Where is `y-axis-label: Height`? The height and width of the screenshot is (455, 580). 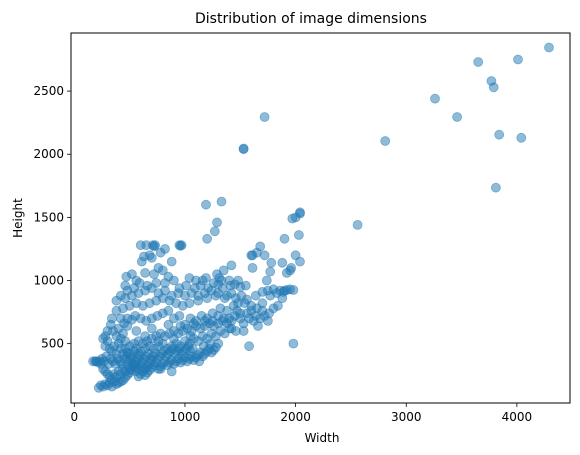
y-axis-label: Height is located at coordinates (18, 218).